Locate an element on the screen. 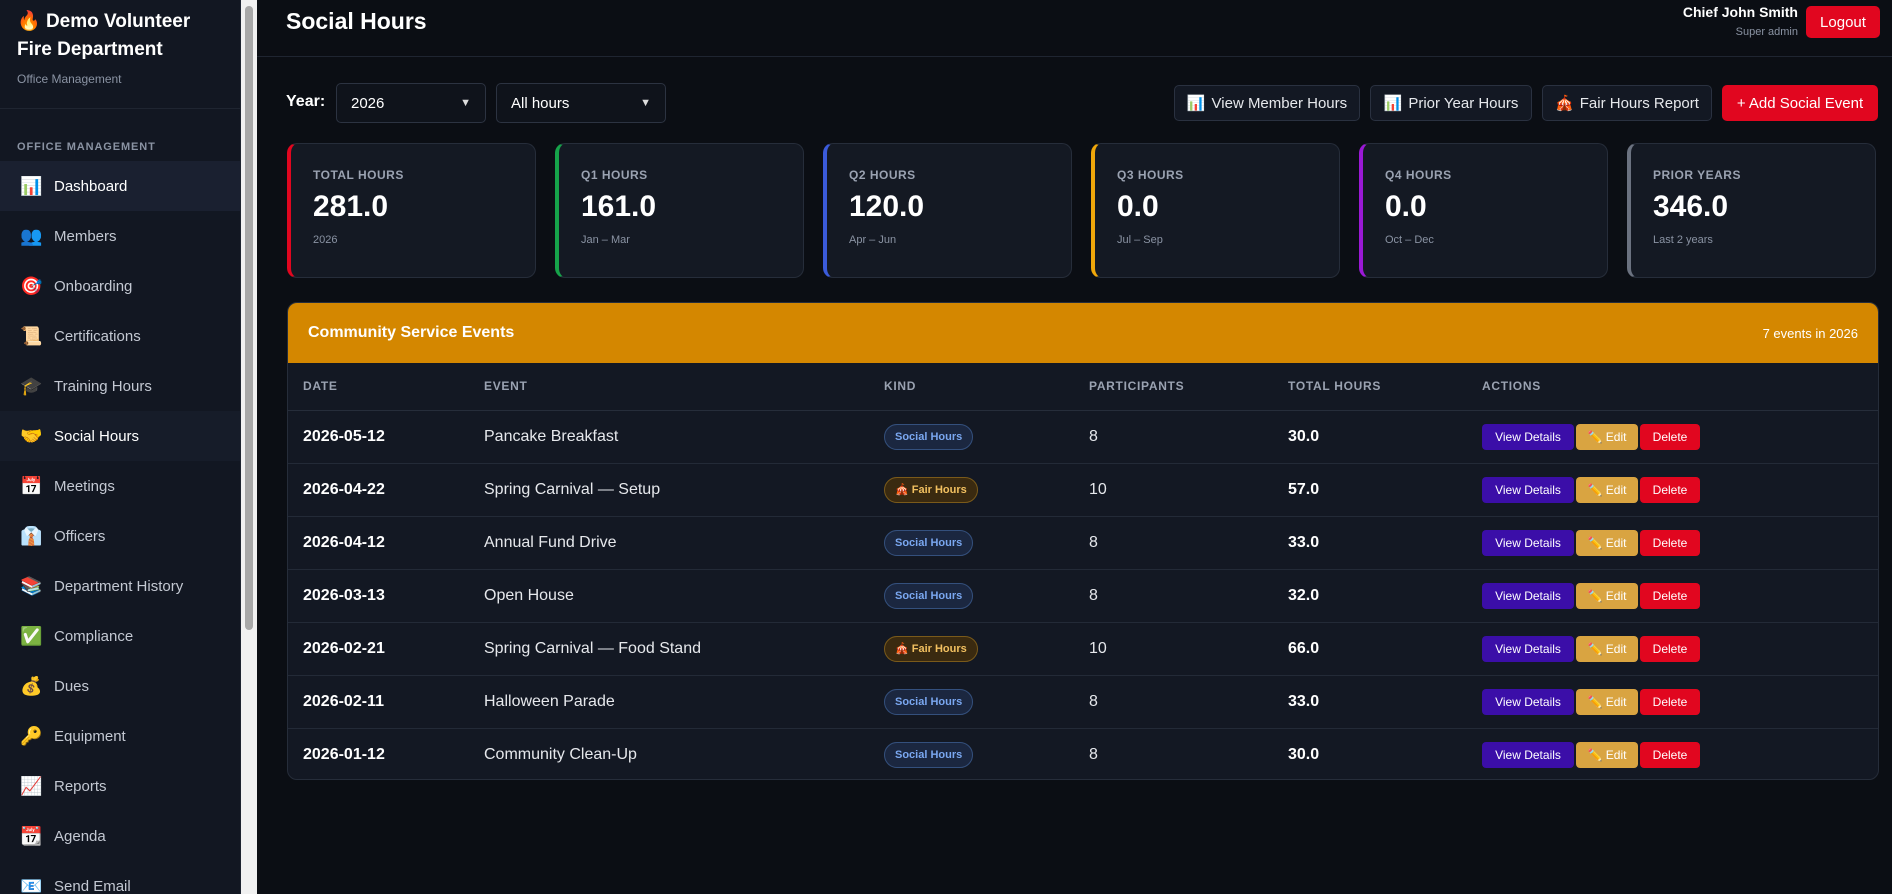 The image size is (1892, 894). events-title: Community Service Events is located at coordinates (411, 332).